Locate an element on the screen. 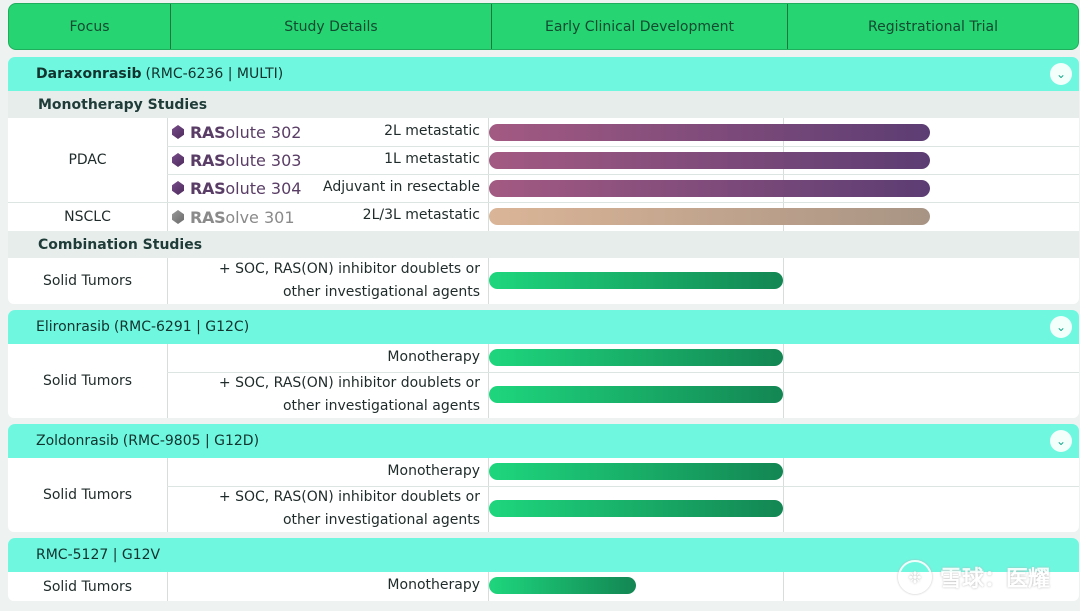  watermark: ❉ 雪球：医耀 is located at coordinates (973, 577).